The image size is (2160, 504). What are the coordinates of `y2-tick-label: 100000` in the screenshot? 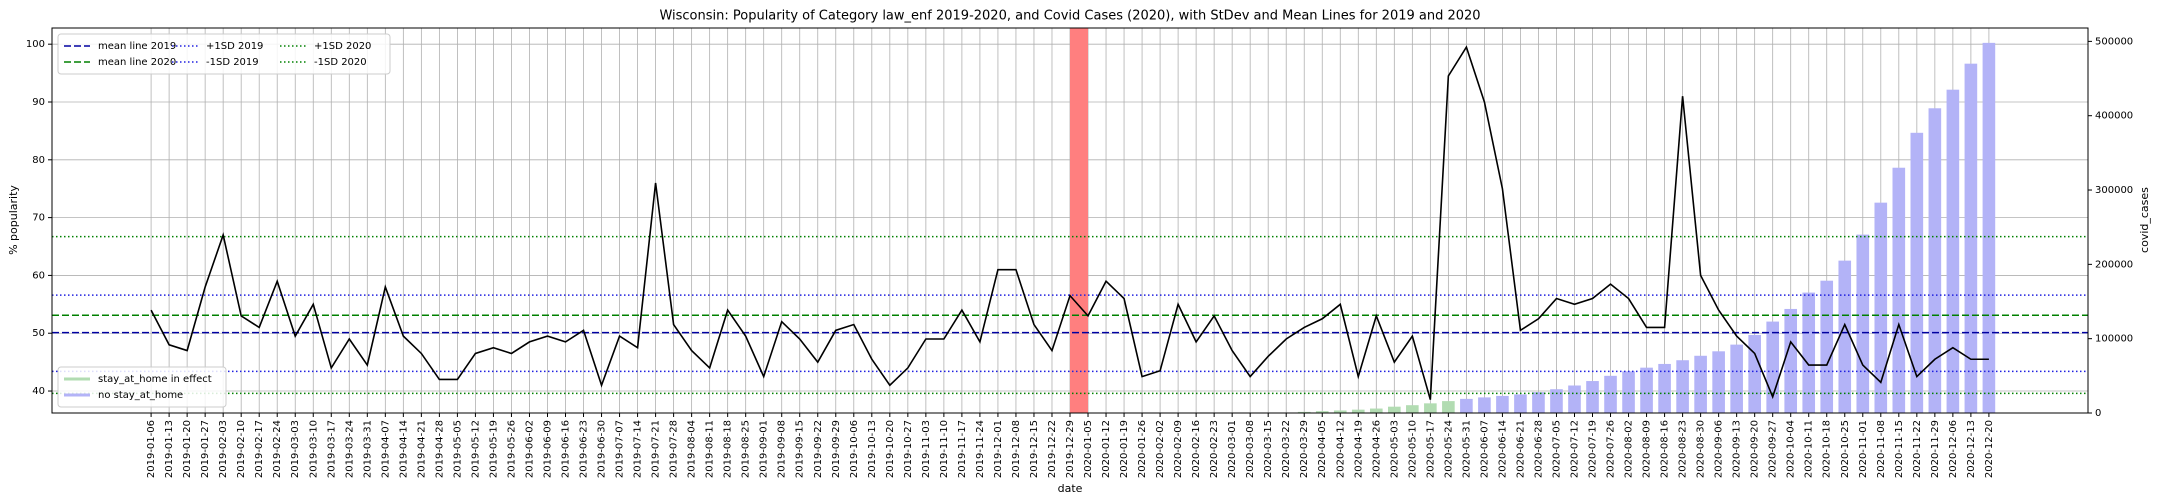 It's located at (2114, 339).